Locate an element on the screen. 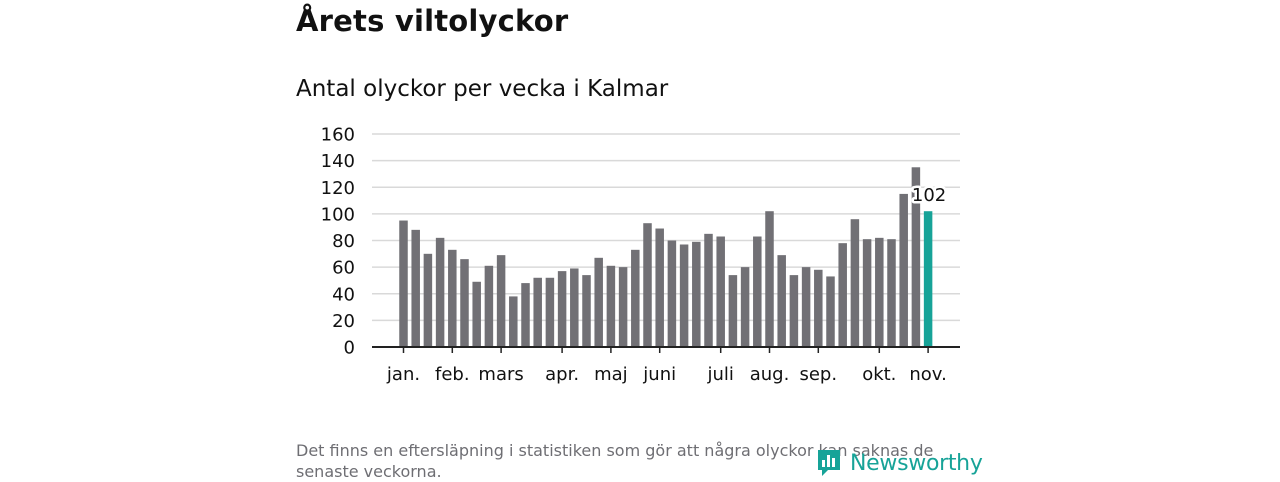 This screenshot has height=482, width=1280. data-labels: 102 is located at coordinates (928, 196).